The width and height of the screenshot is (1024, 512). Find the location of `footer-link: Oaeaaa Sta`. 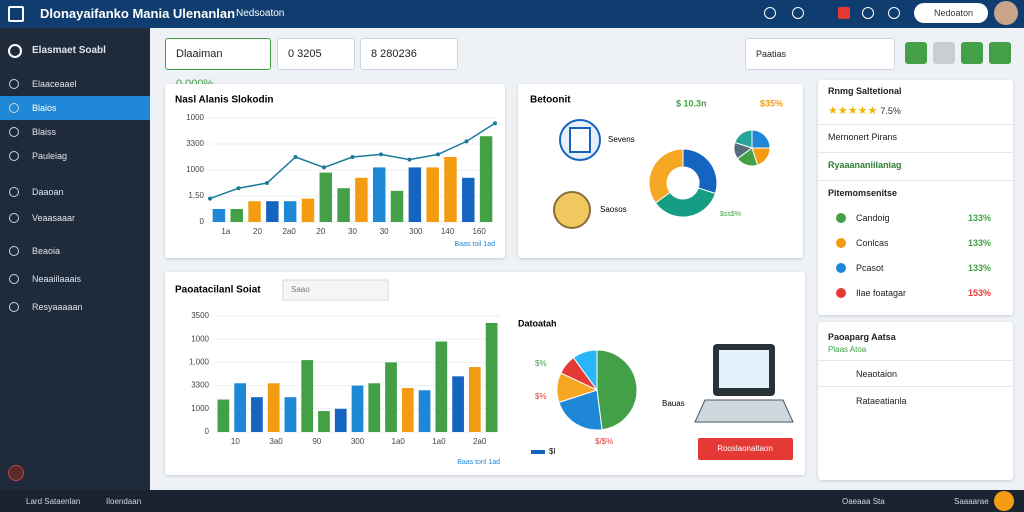

footer-link: Oaeaaa Sta is located at coordinates (863, 501).